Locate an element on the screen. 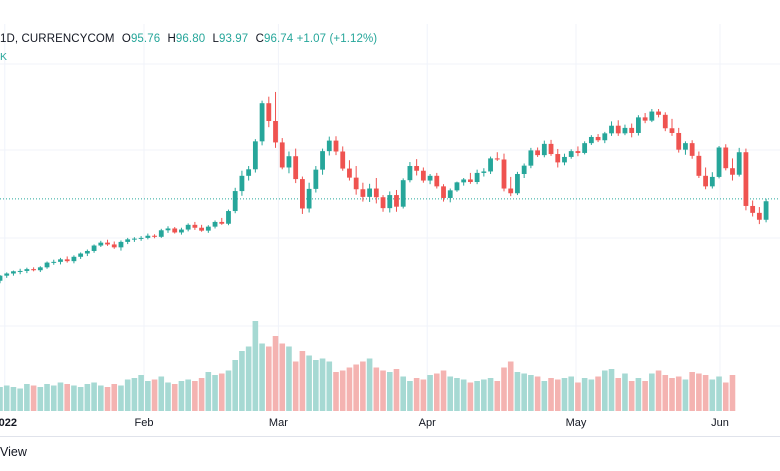  view-button: View is located at coordinates (13, 452).